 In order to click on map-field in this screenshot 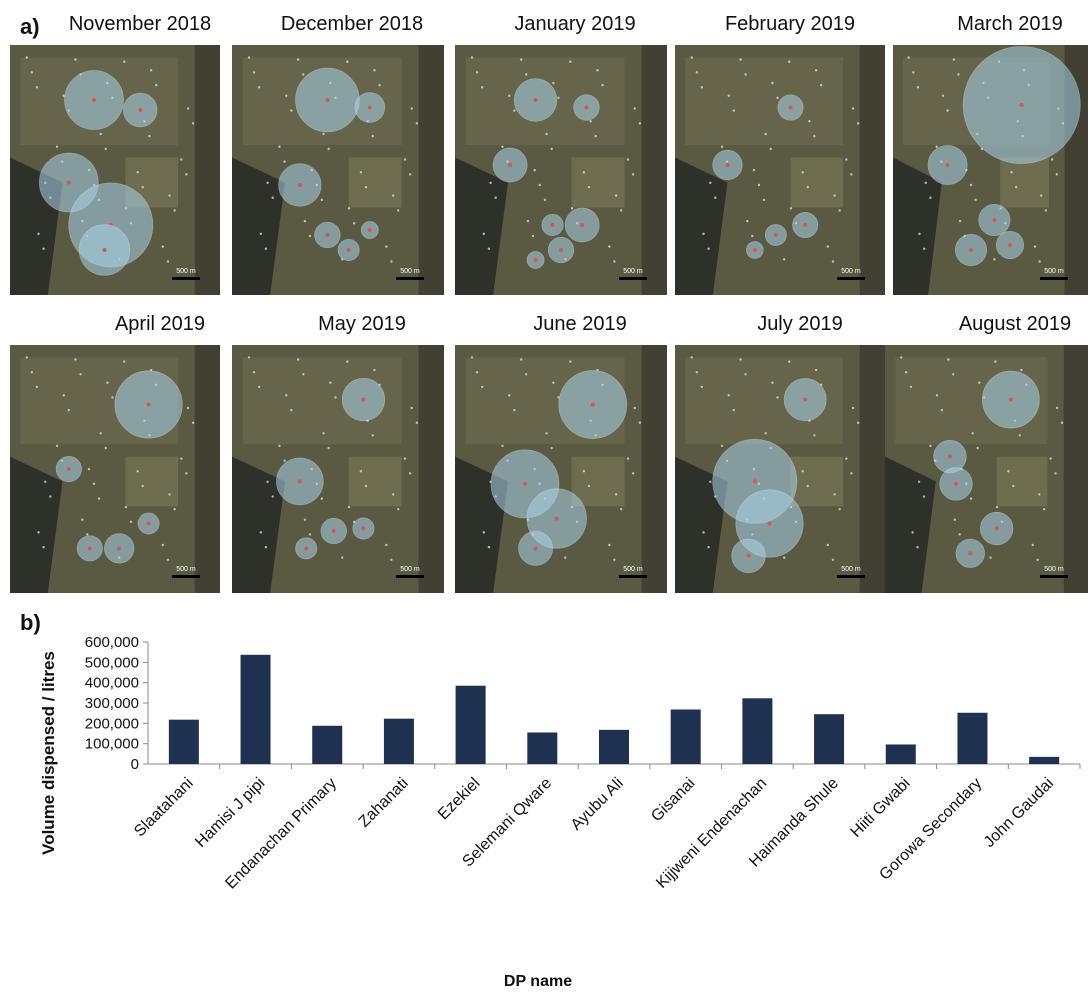, I will do `click(151, 481)`.